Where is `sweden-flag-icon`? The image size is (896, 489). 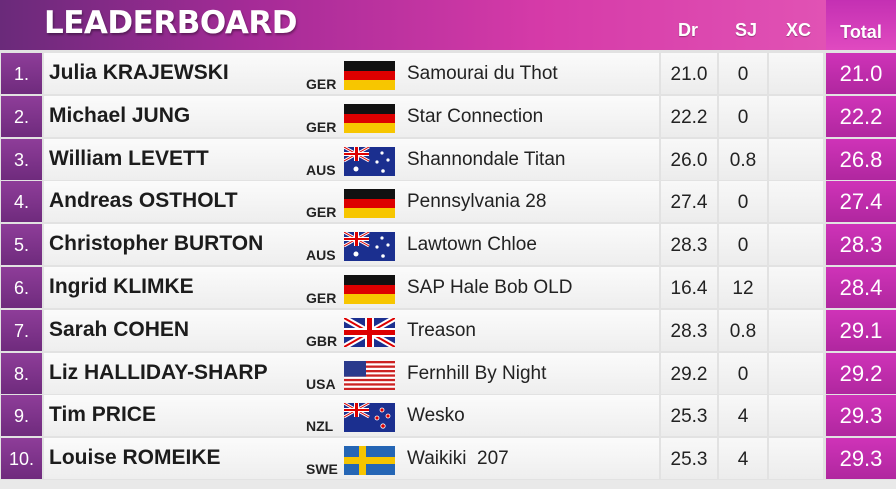
sweden-flag-icon is located at coordinates (369, 461).